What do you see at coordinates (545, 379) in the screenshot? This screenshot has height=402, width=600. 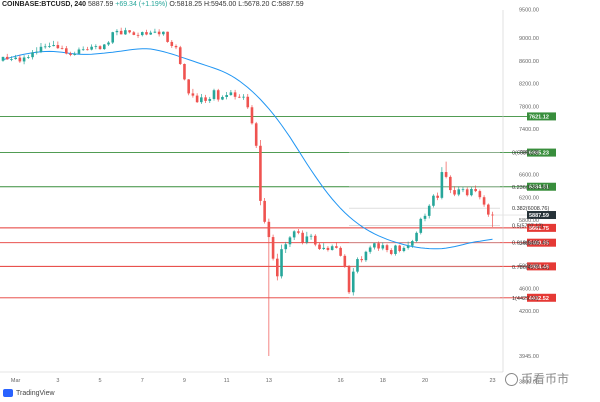 I see `watermark-text: 币看币市` at bounding box center [545, 379].